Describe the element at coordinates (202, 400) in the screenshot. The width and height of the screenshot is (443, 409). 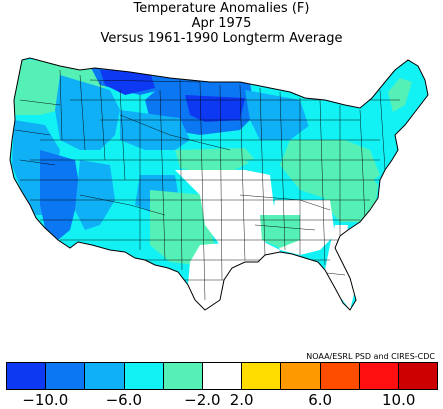
I see `legend-tick-label: −2.0` at that location.